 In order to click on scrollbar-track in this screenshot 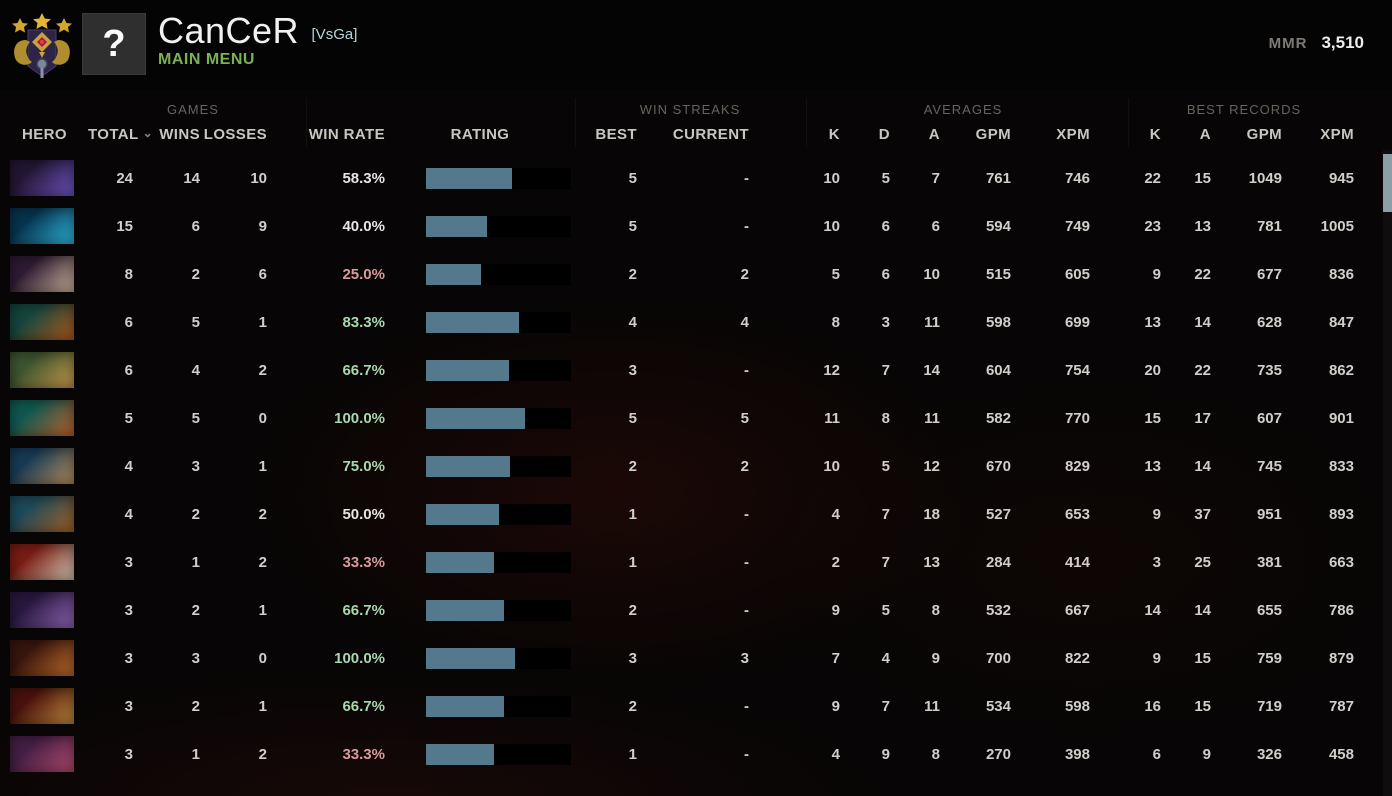, I will do `click(1387, 473)`.